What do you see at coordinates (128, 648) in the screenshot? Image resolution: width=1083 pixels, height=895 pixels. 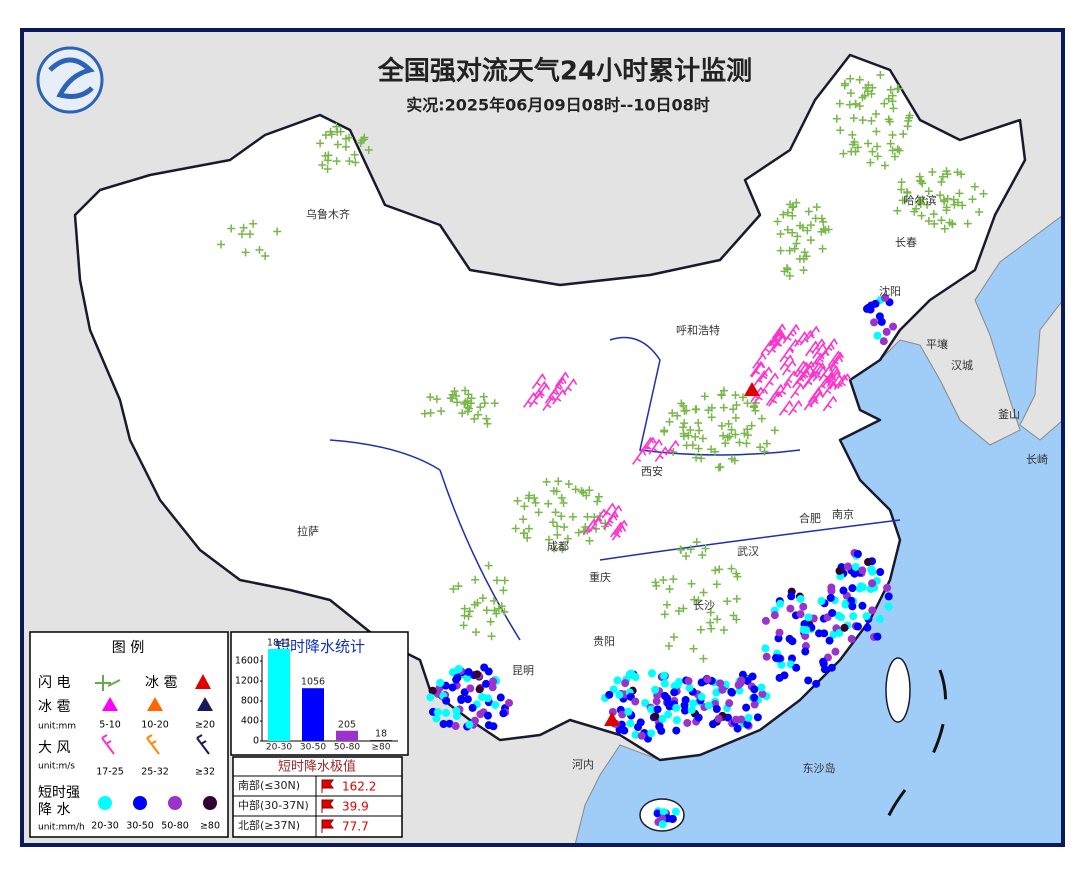 I see `legend-title: 图 例` at bounding box center [128, 648].